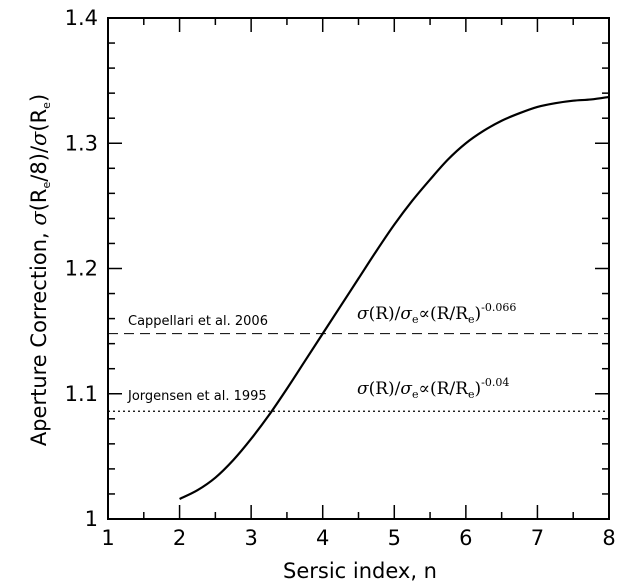 This screenshot has width=623, height=584. Describe the element at coordinates (107, 538) in the screenshot. I see `x-tick-label: 1` at that location.